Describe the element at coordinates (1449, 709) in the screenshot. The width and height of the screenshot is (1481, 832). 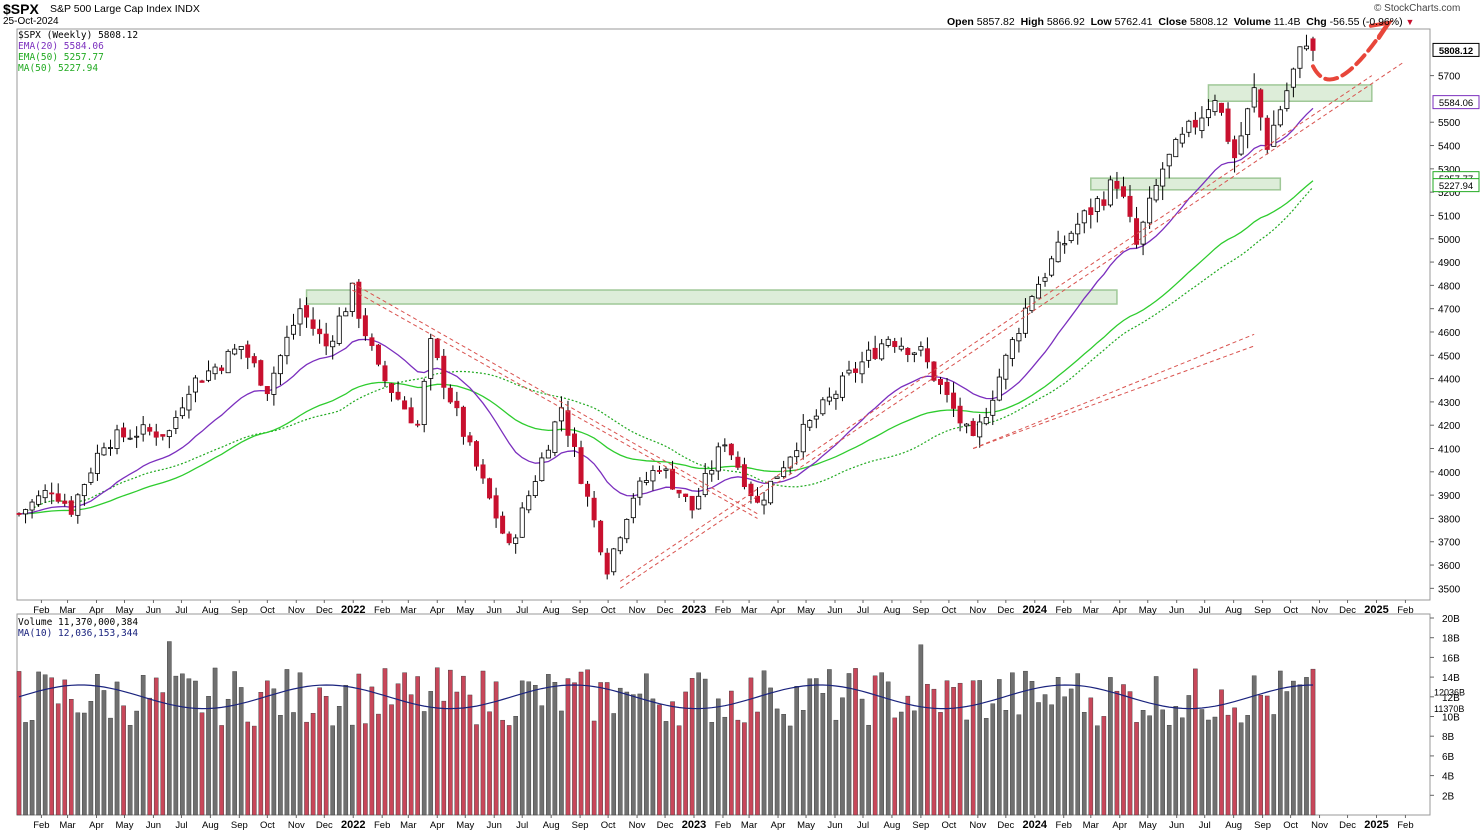
I see `volume-callout-label: 11370B` at that location.